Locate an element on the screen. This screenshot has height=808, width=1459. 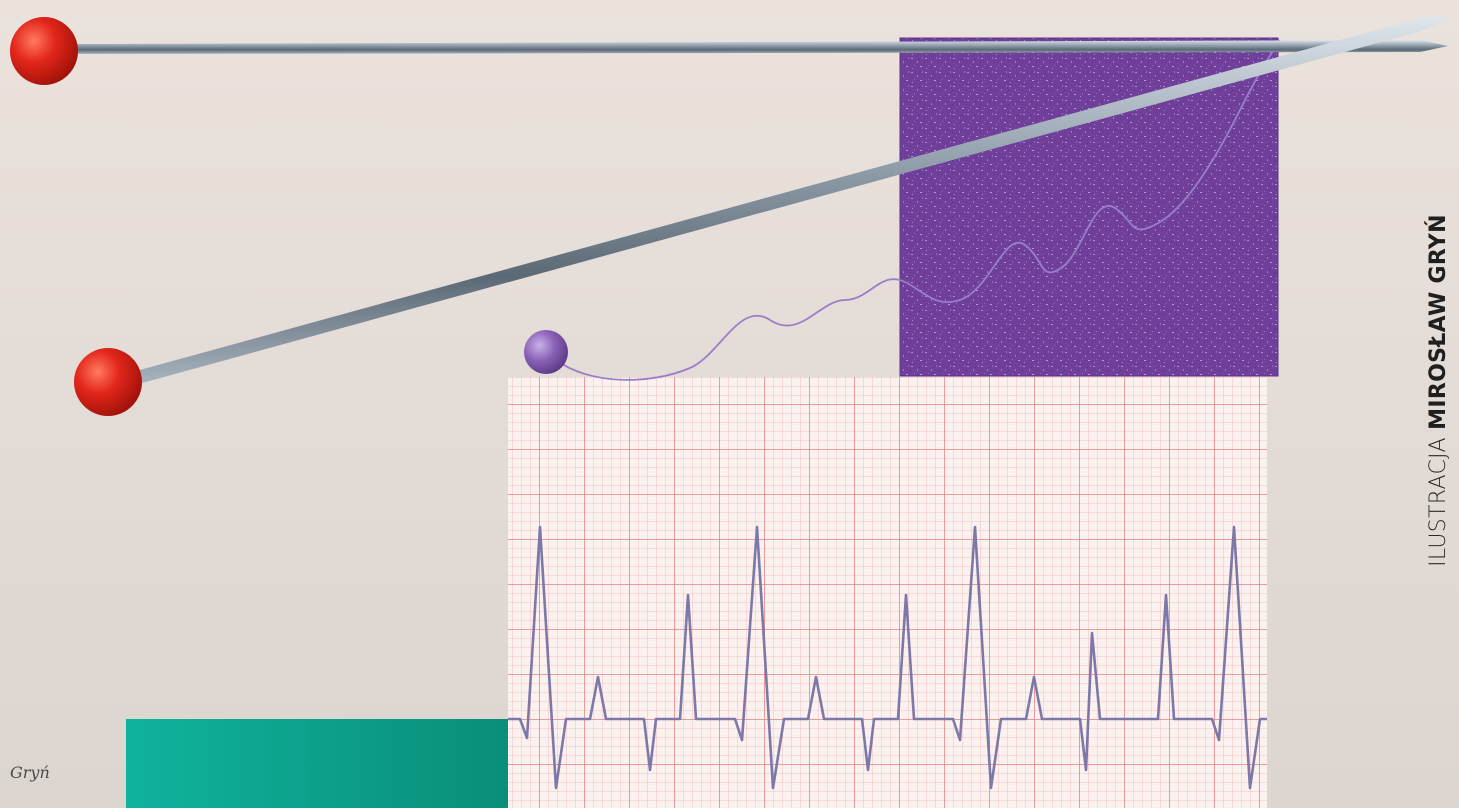
artist-signature: Gryń is located at coordinates (30, 772).